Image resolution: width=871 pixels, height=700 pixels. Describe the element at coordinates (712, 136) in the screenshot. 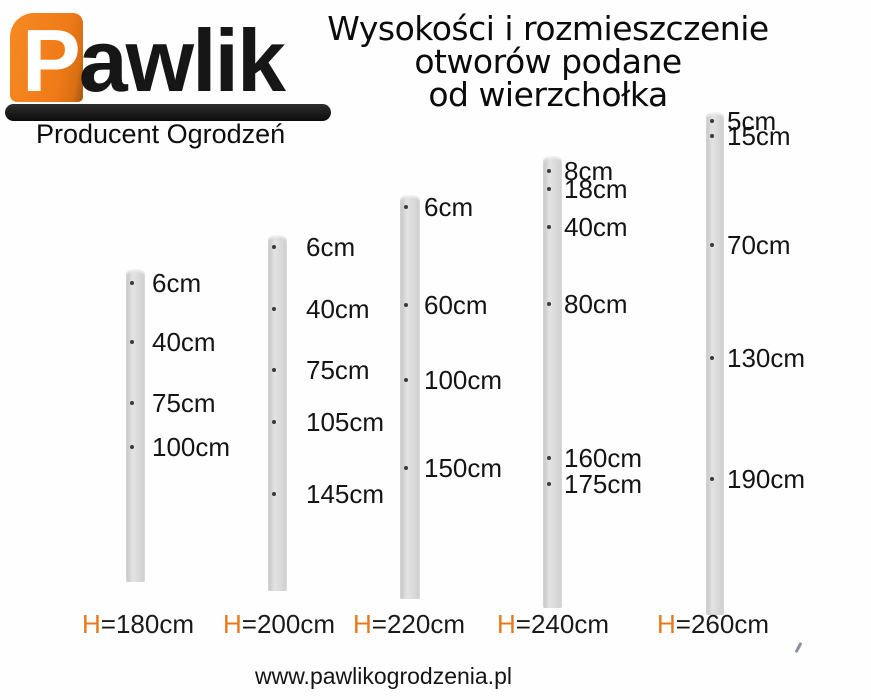

I see `hole-dot-15cm` at that location.